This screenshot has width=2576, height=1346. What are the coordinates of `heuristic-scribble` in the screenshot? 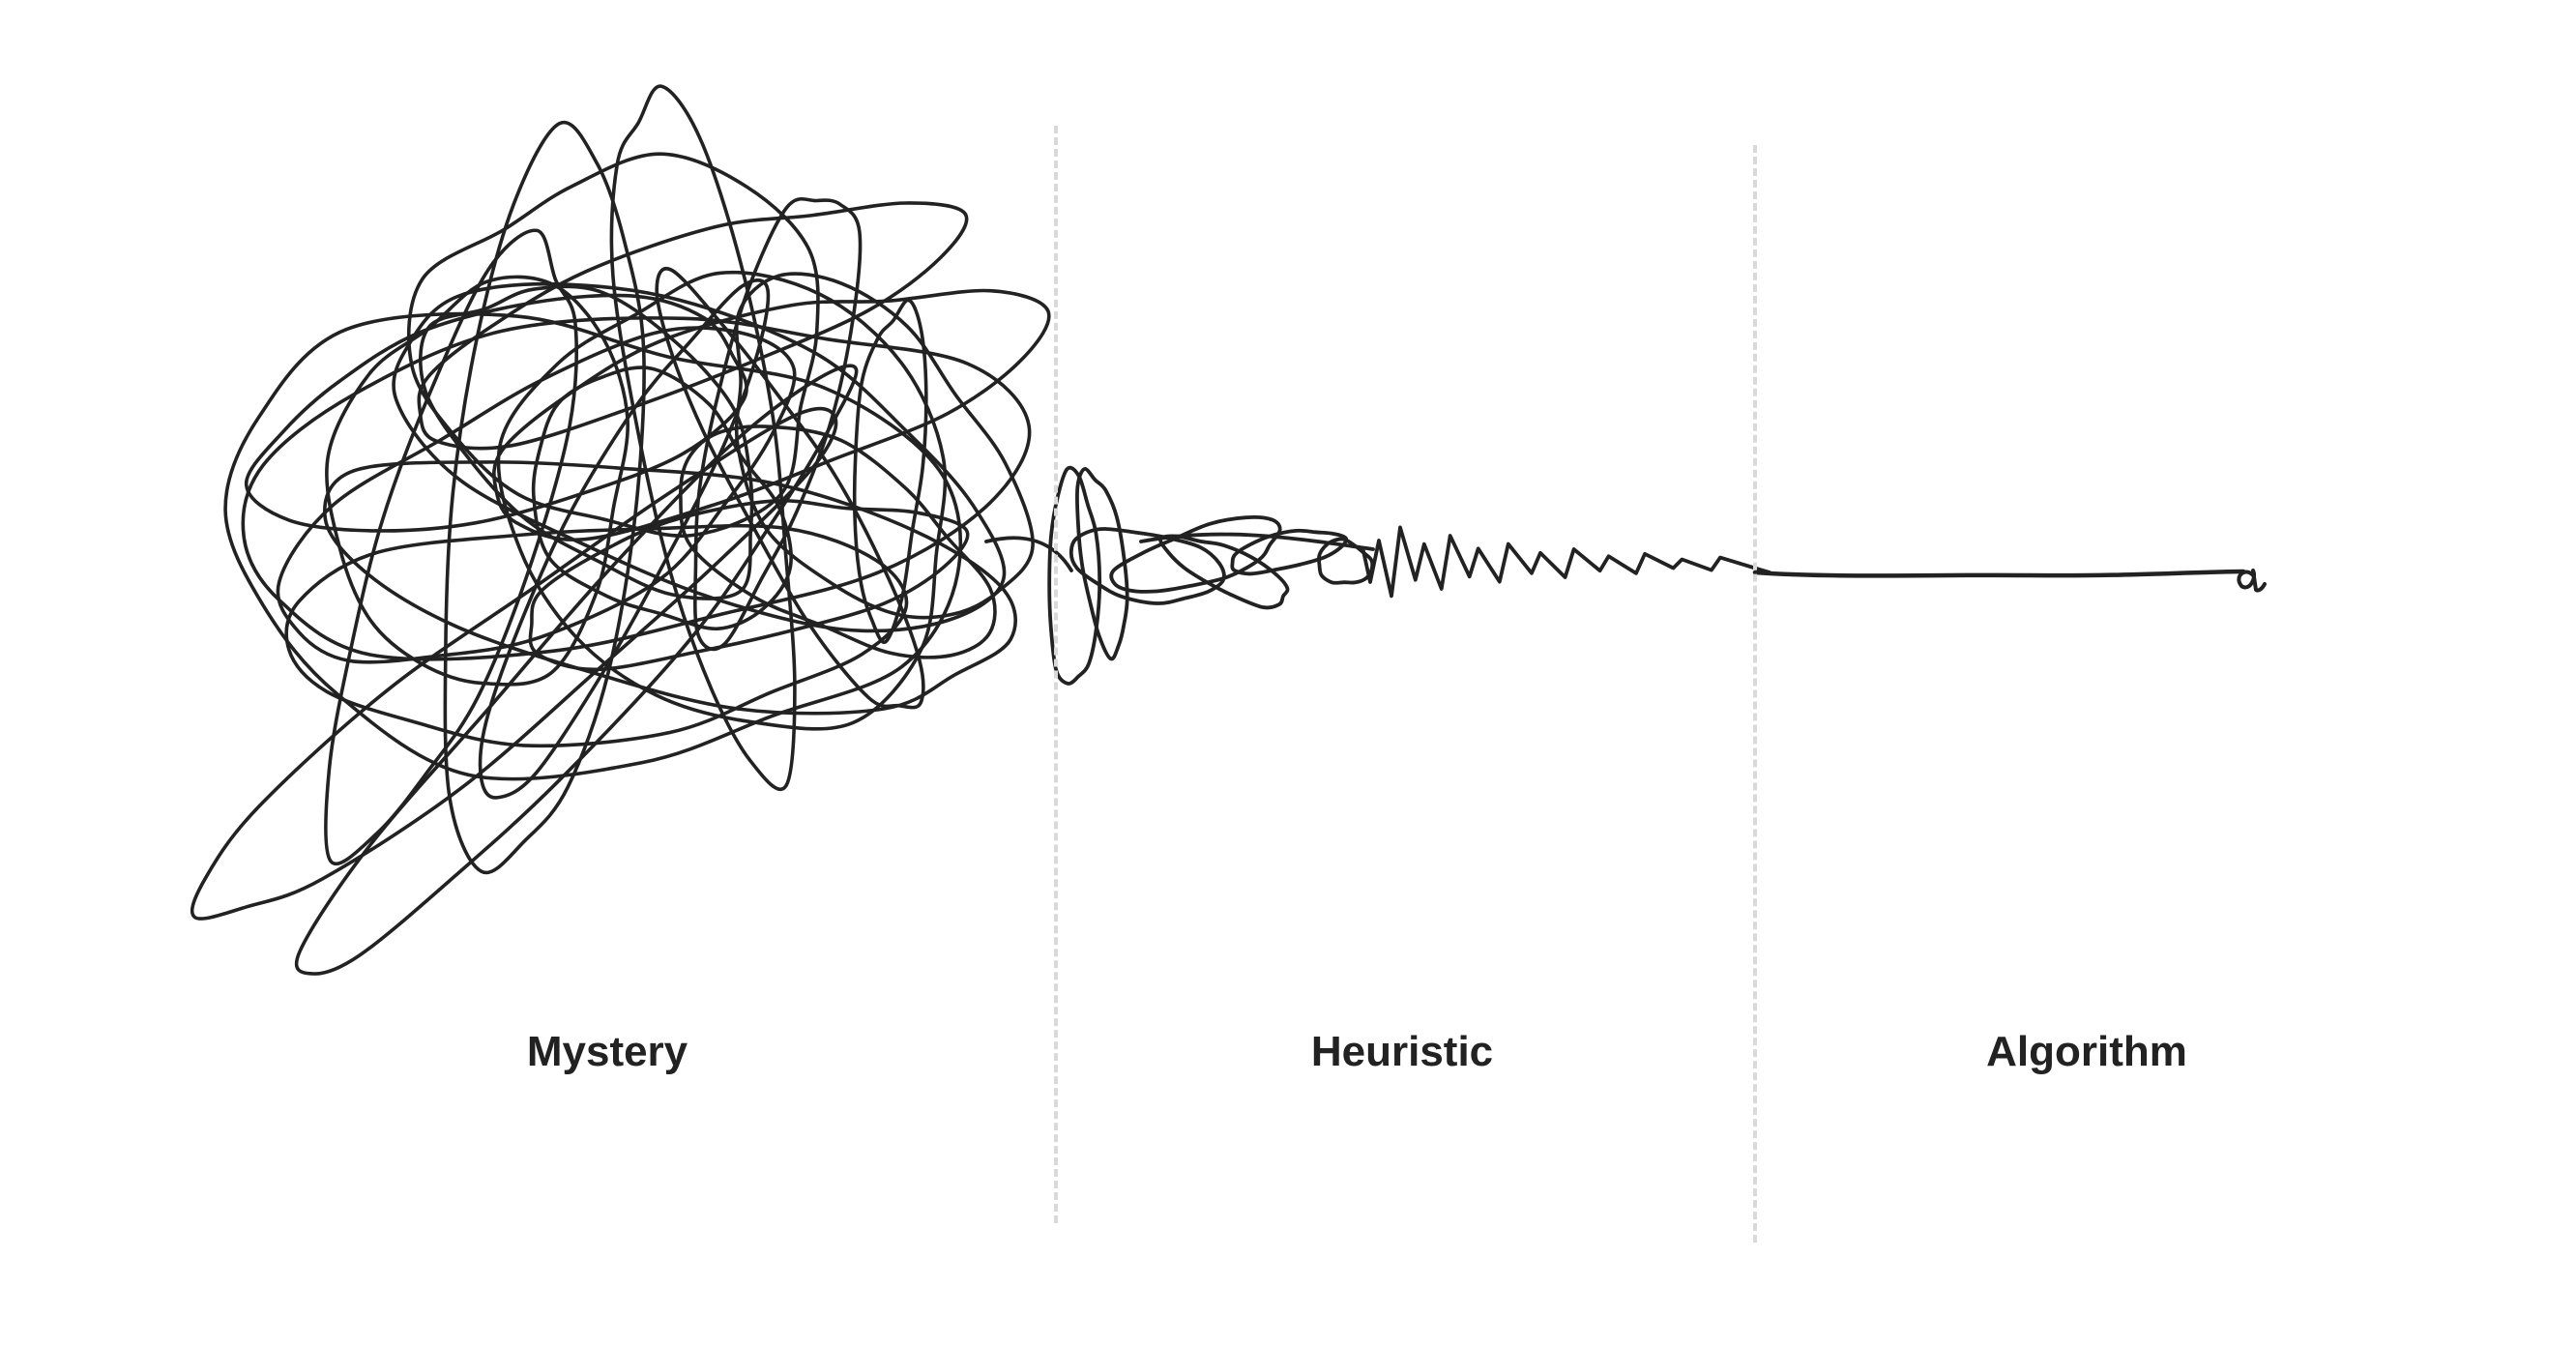 It's located at (1377, 576).